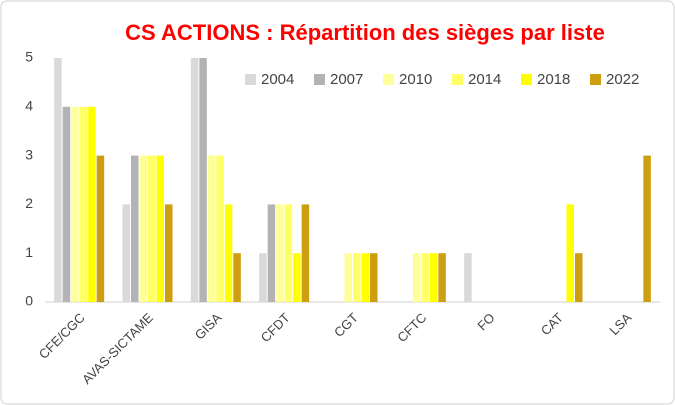 The width and height of the screenshot is (675, 405). What do you see at coordinates (29, 106) in the screenshot?
I see `y-tick-label: 4` at bounding box center [29, 106].